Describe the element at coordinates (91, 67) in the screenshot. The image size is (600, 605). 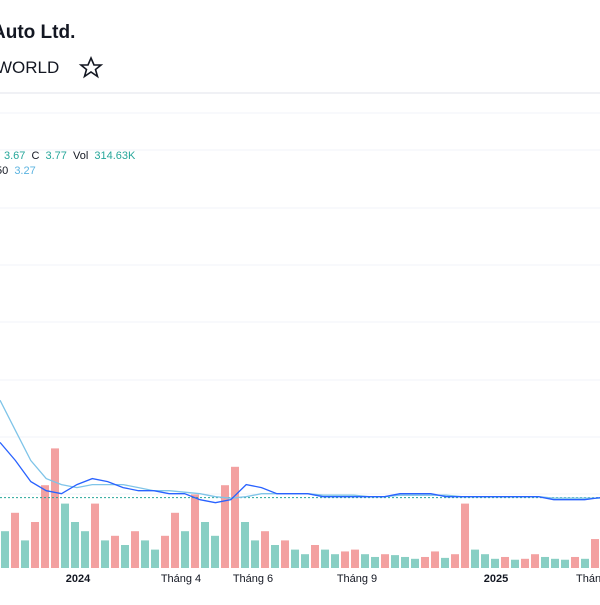
I see `favorite-star` at that location.